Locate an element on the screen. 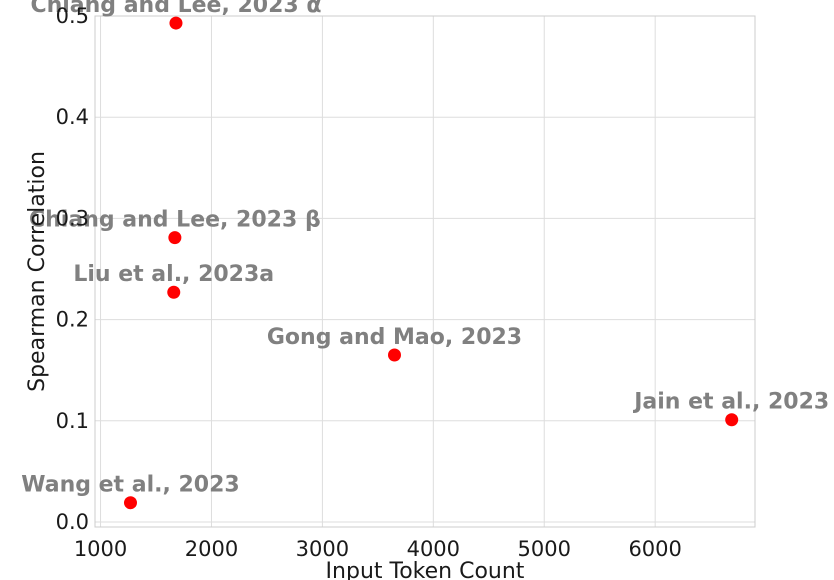 The image size is (834, 580). x-tick-label: 3000 is located at coordinates (322, 549).